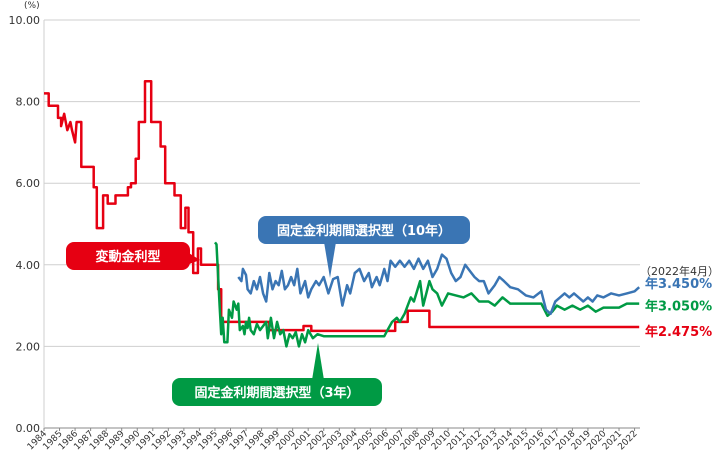 This screenshot has height=457, width=720. I want to click on end-value-label: 年2.475%, so click(678, 332).